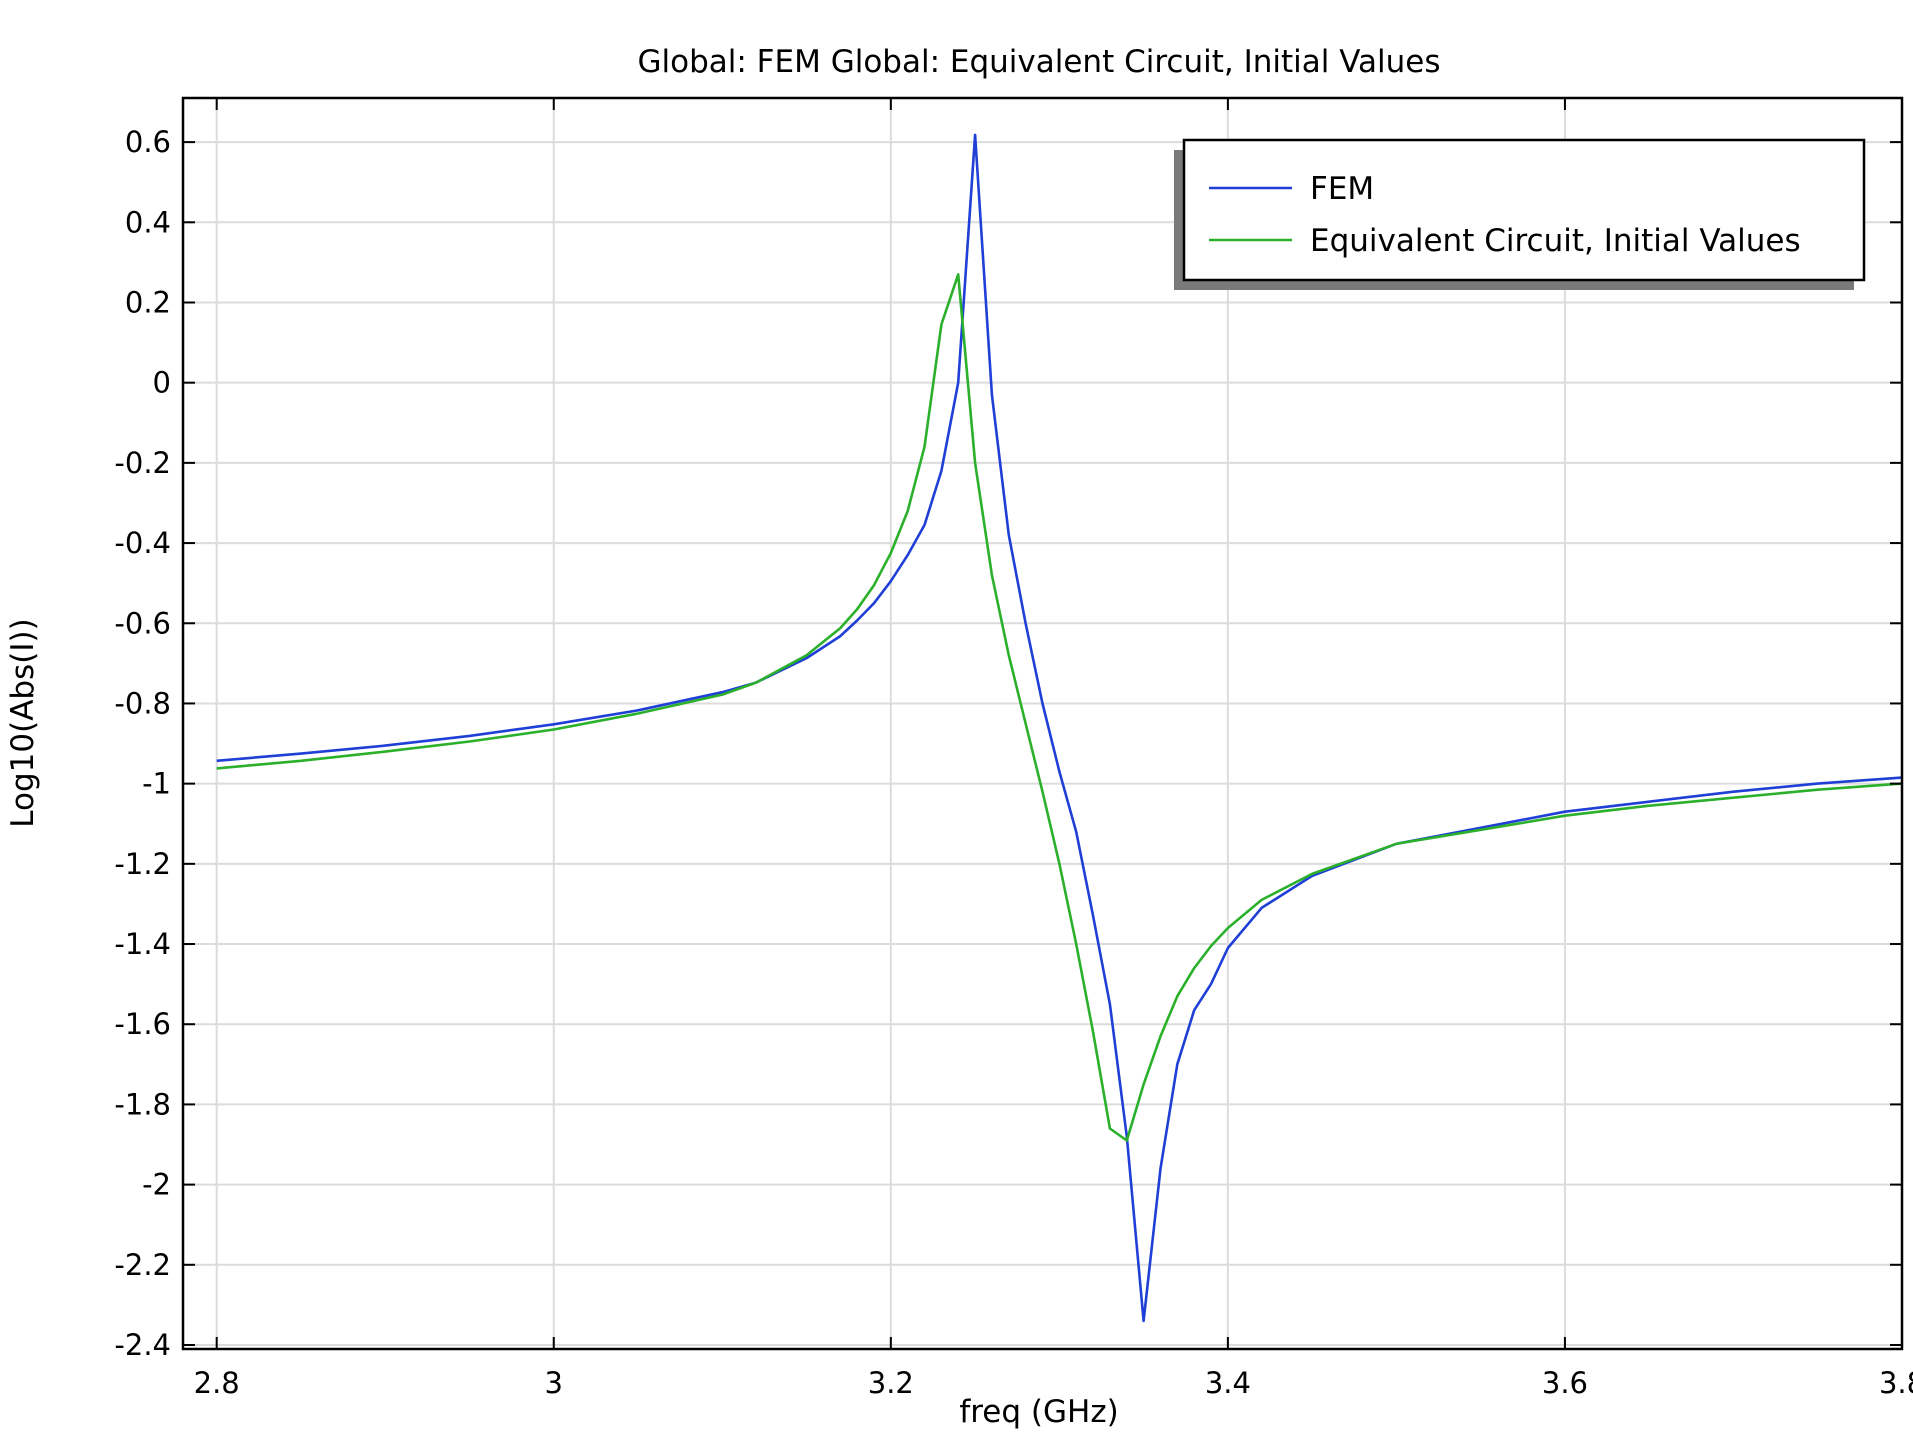 The width and height of the screenshot is (1913, 1435). What do you see at coordinates (142, 1104) in the screenshot?
I see `y-tick-label: -1.8` at bounding box center [142, 1104].